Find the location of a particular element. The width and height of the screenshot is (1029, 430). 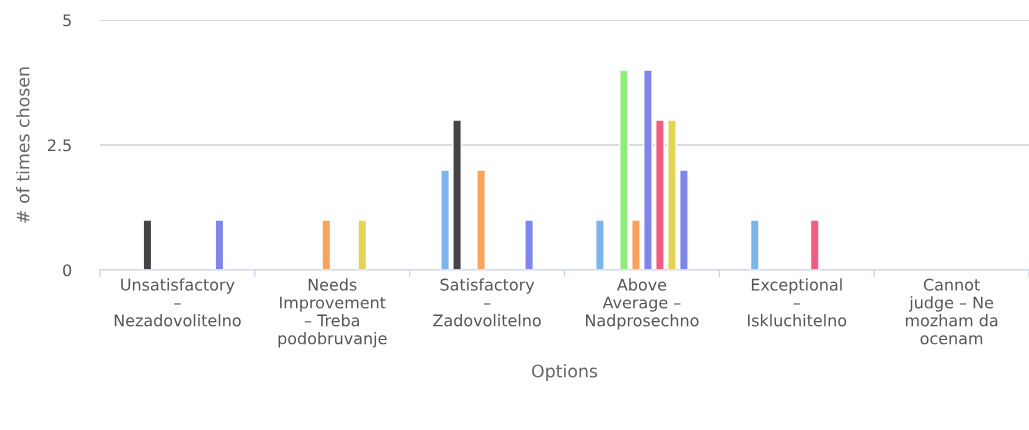

x-tick-label: Above Average – Nadprosechno is located at coordinates (642, 304).